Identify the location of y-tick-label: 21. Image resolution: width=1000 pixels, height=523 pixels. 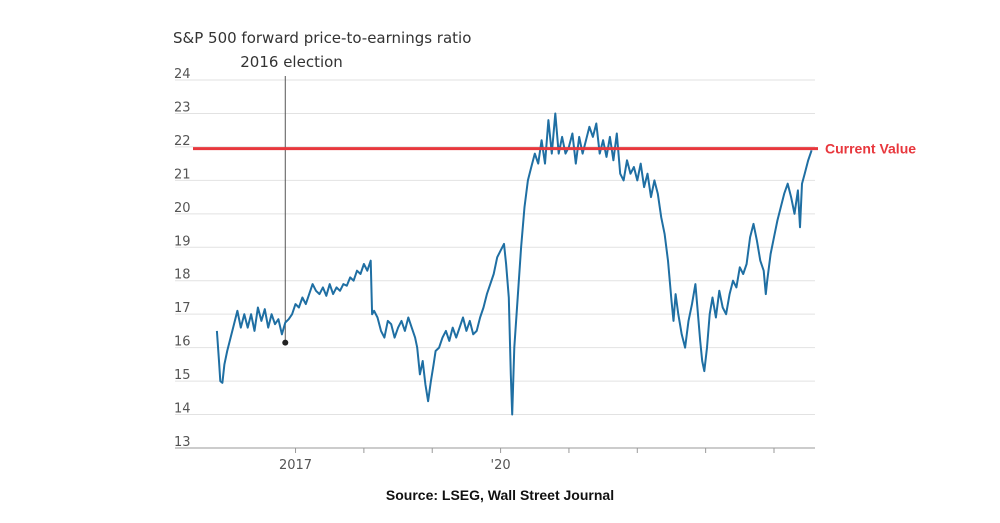
(182, 174).